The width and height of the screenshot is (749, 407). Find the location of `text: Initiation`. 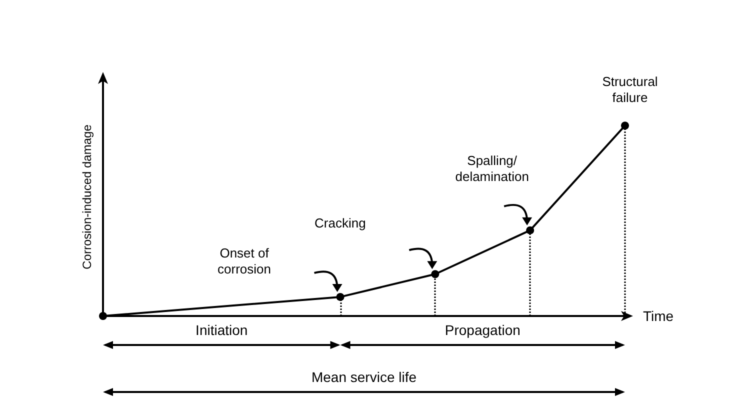

text: Initiation is located at coordinates (222, 330).